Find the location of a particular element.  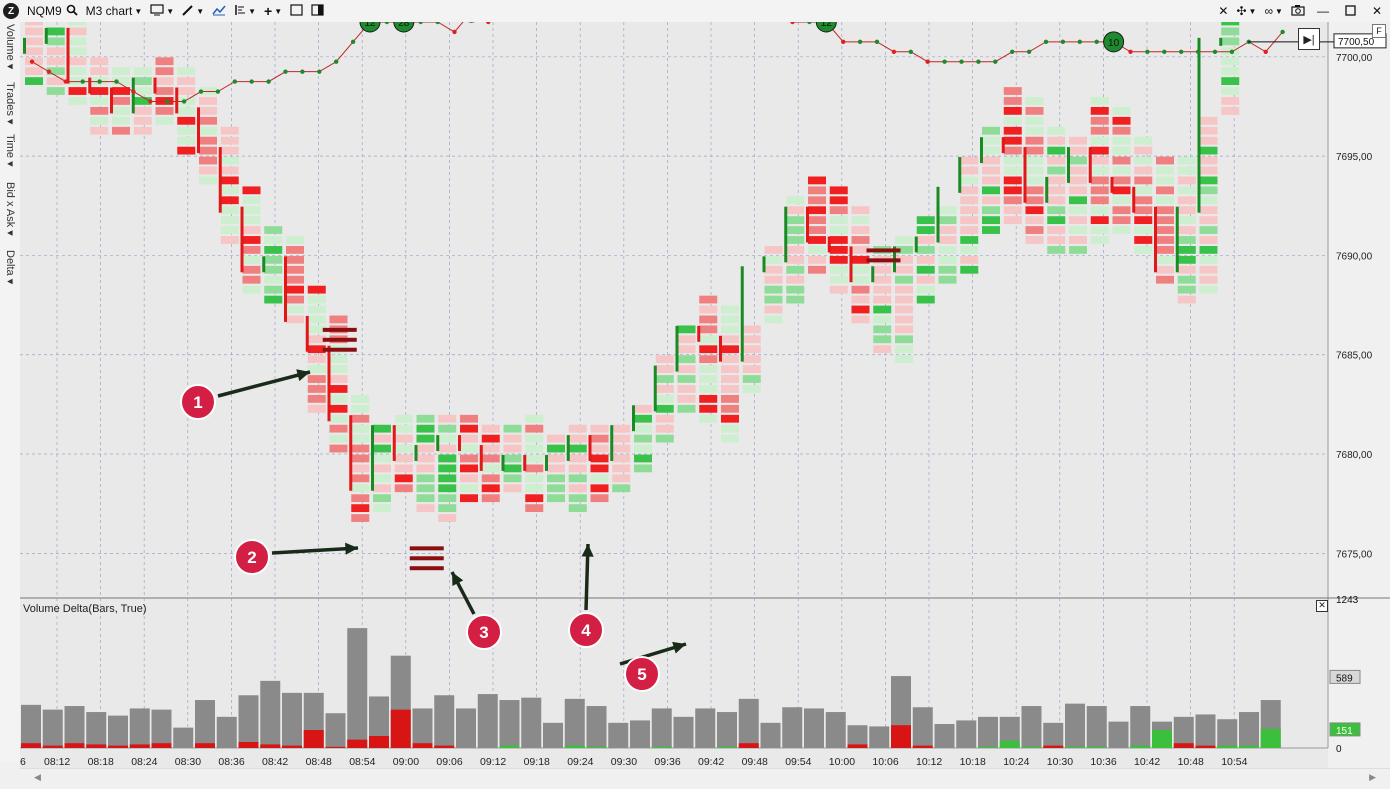

window-button is located at coordinates (296, 11).